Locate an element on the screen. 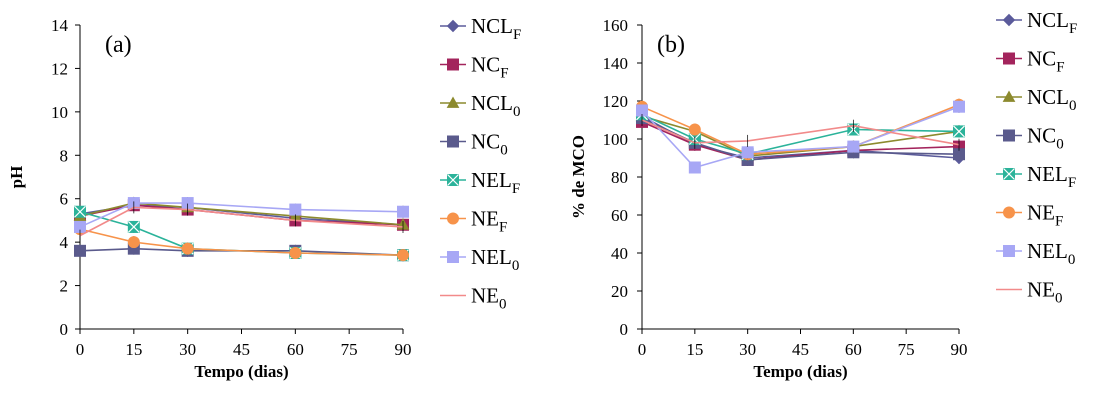 The image size is (1096, 396). y-tick-label: 20 is located at coordinates (619, 291).